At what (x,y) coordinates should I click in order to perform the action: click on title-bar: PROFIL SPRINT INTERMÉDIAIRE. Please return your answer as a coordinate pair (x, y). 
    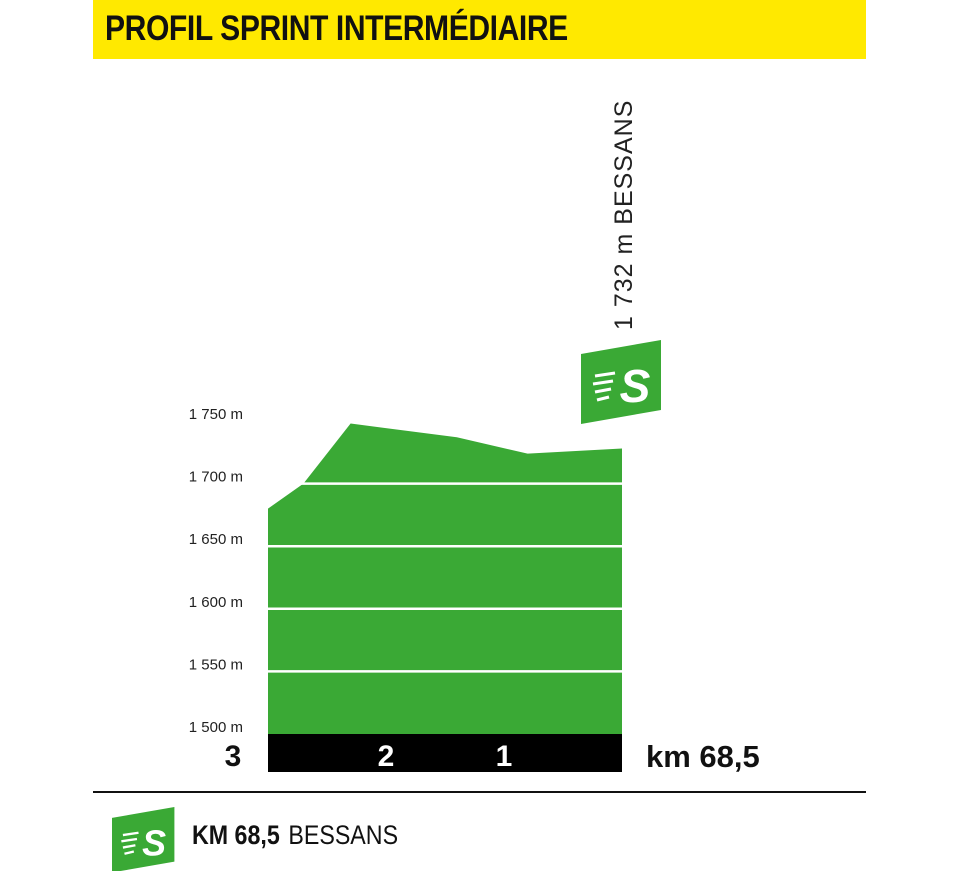
    Looking at the image, I should click on (479, 29).